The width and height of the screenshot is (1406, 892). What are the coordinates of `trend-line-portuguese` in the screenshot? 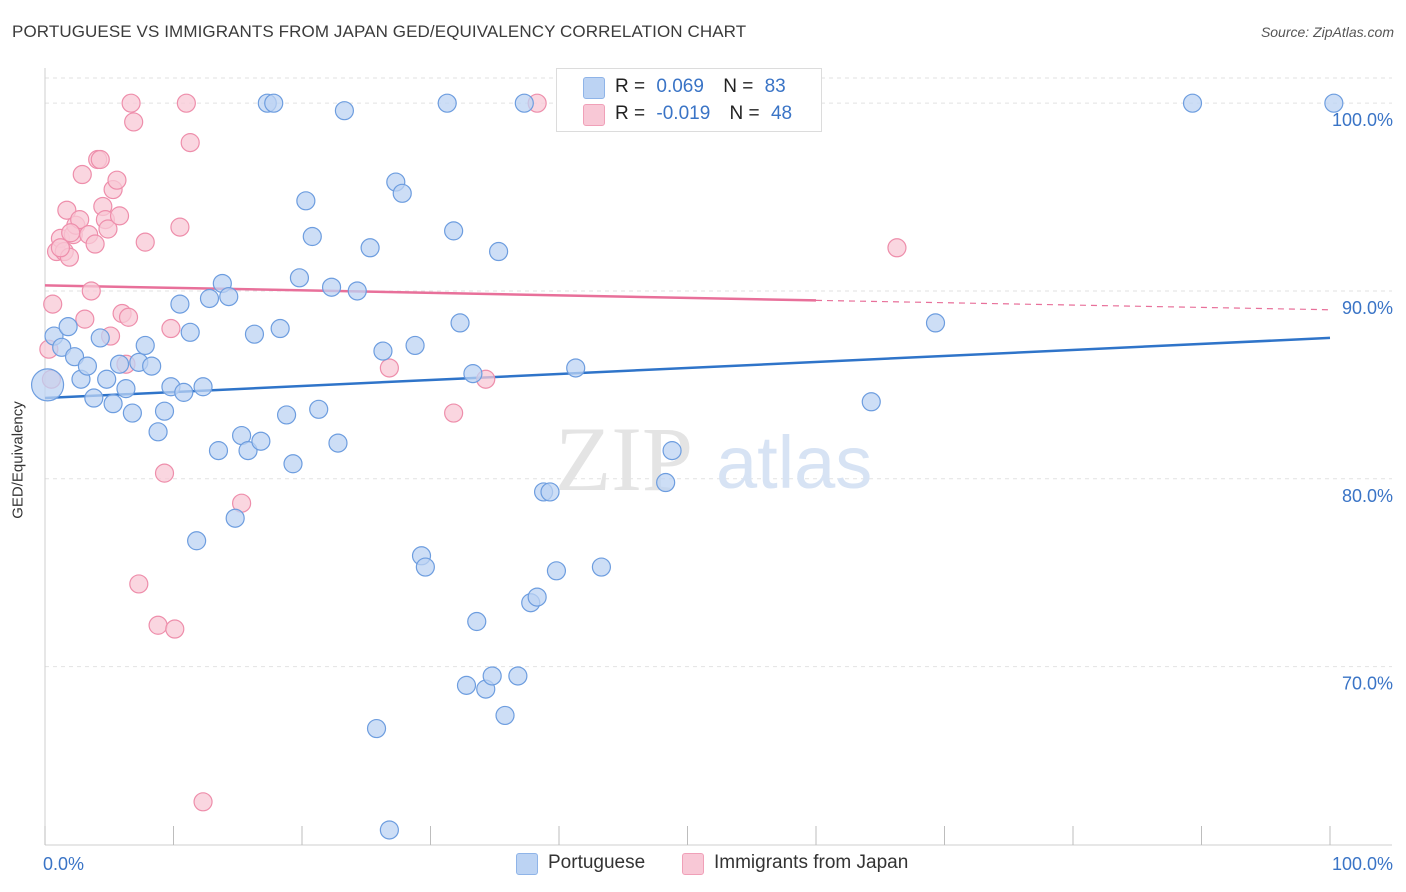 It's located at (687, 368).